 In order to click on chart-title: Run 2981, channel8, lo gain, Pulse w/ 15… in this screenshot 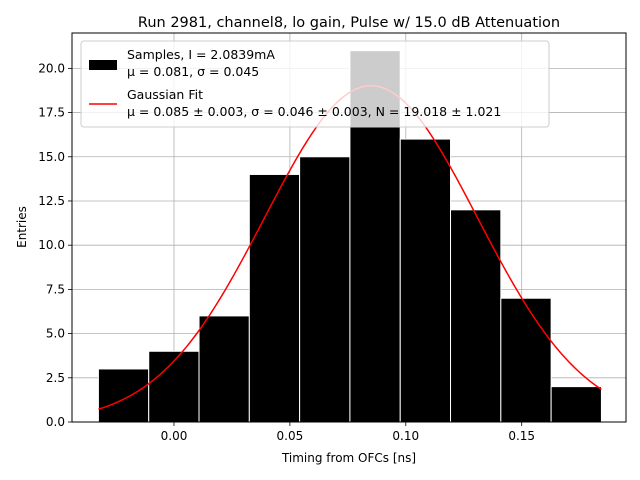, I will do `click(349, 23)`.